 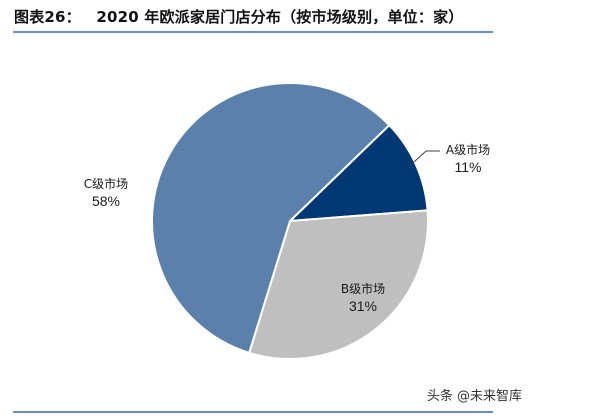 I want to click on label-b-pct: 31%, so click(x=363, y=306).